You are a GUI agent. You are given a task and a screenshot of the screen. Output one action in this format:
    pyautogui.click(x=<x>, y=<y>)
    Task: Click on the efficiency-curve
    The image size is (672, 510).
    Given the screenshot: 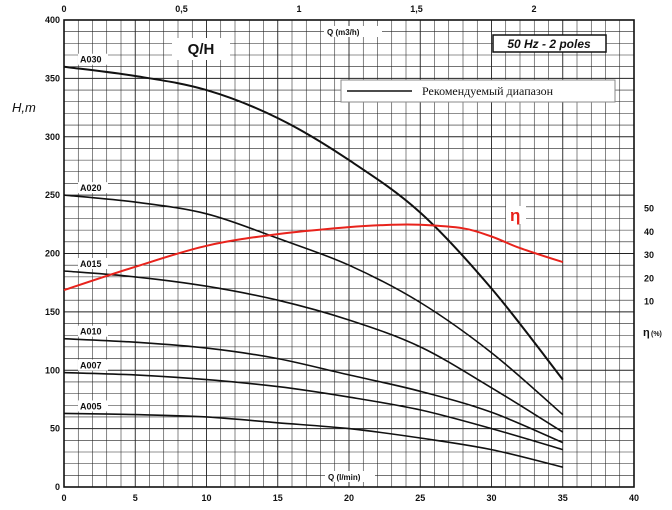 What is the action you would take?
    pyautogui.click(x=313, y=257)
    